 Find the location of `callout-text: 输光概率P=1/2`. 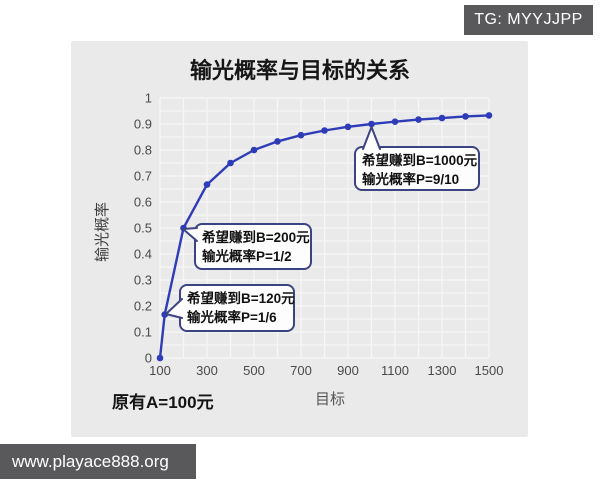

callout-text: 输光概率P=1/2 is located at coordinates (247, 256).